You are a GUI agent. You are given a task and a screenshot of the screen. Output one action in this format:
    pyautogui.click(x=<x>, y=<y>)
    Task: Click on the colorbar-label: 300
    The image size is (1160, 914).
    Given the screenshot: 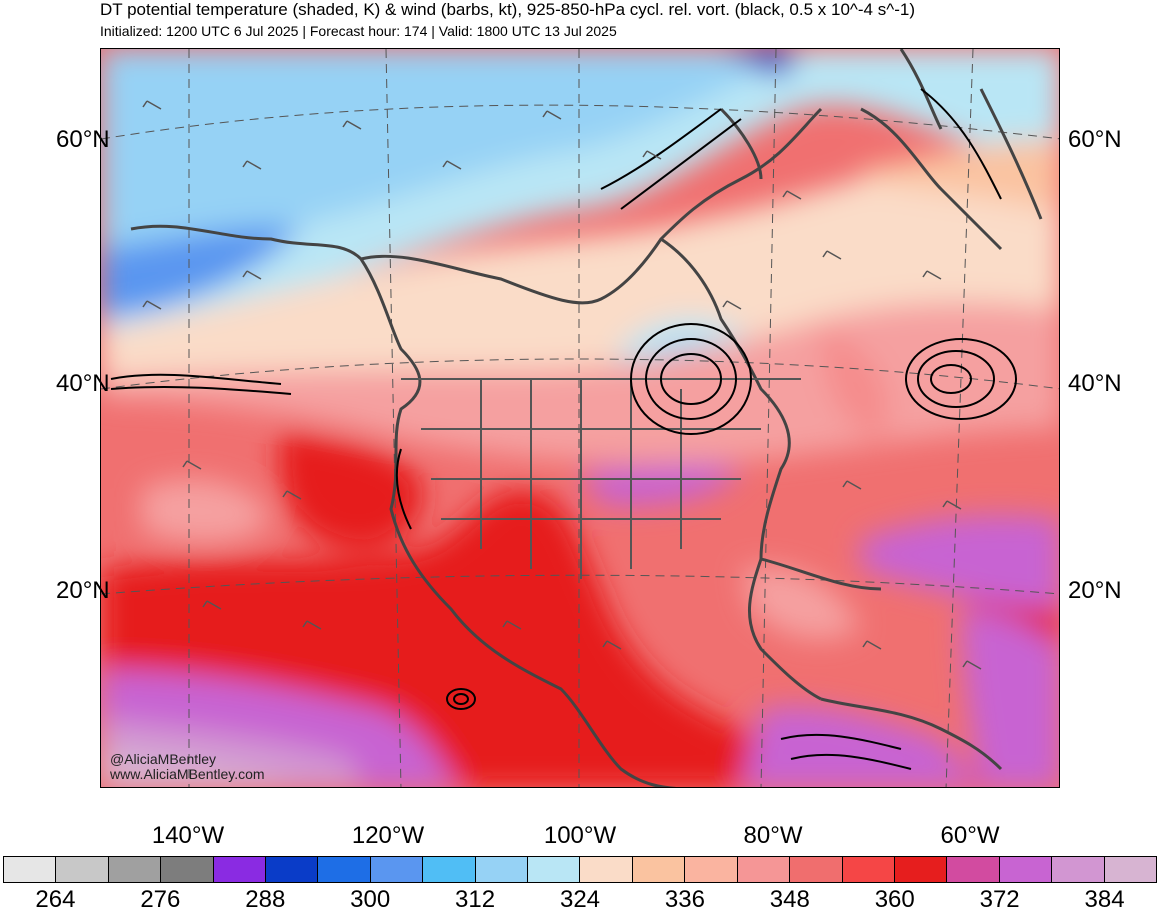 What is the action you would take?
    pyautogui.click(x=370, y=899)
    